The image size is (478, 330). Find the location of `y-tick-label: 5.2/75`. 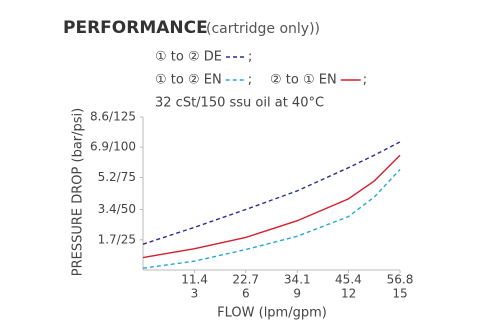

y-tick-label: 5.2/75 is located at coordinates (117, 177).